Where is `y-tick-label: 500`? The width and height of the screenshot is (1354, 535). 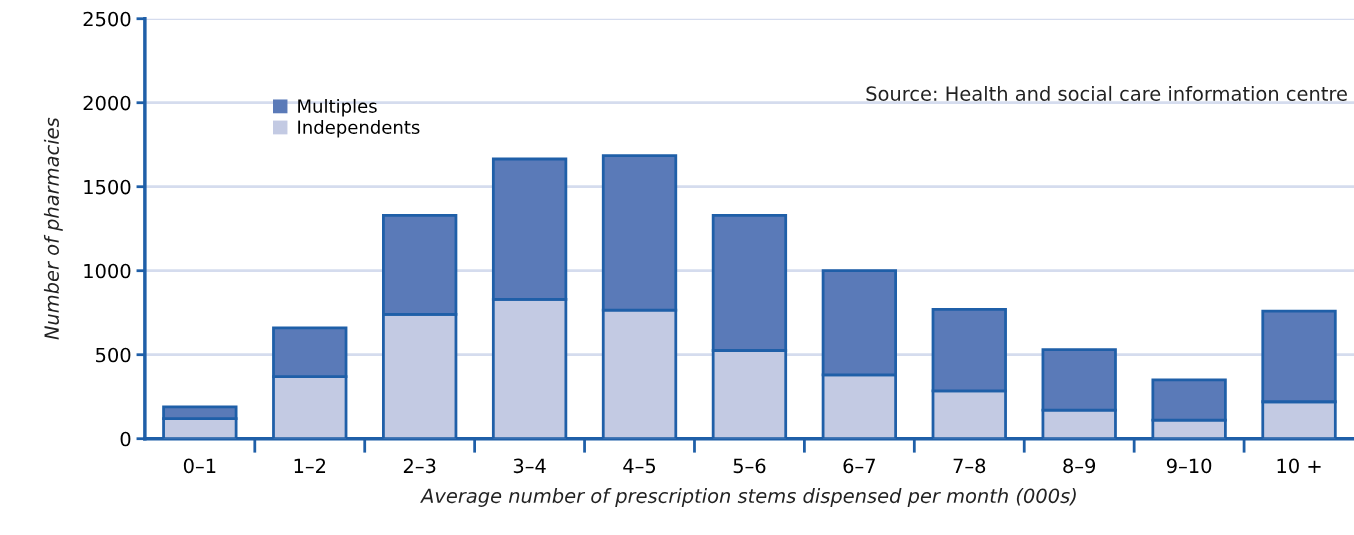
y-tick-label: 500 is located at coordinates (113, 355).